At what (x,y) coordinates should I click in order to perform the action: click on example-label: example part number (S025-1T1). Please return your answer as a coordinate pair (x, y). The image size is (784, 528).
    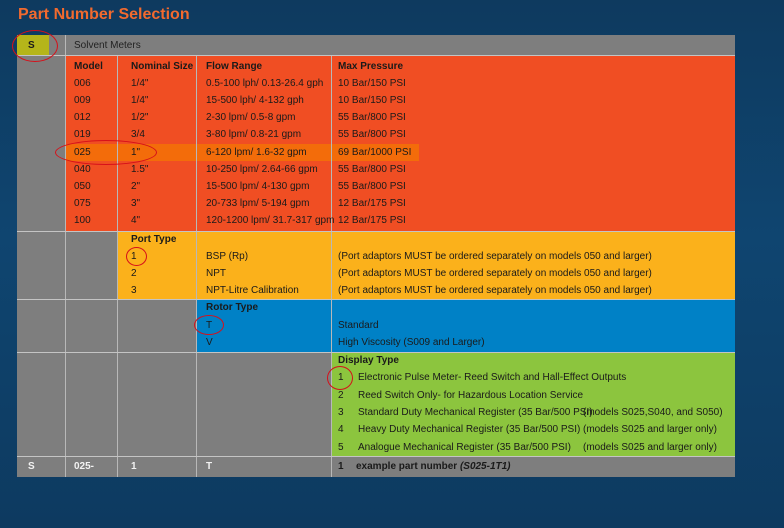
    Looking at the image, I should click on (433, 466).